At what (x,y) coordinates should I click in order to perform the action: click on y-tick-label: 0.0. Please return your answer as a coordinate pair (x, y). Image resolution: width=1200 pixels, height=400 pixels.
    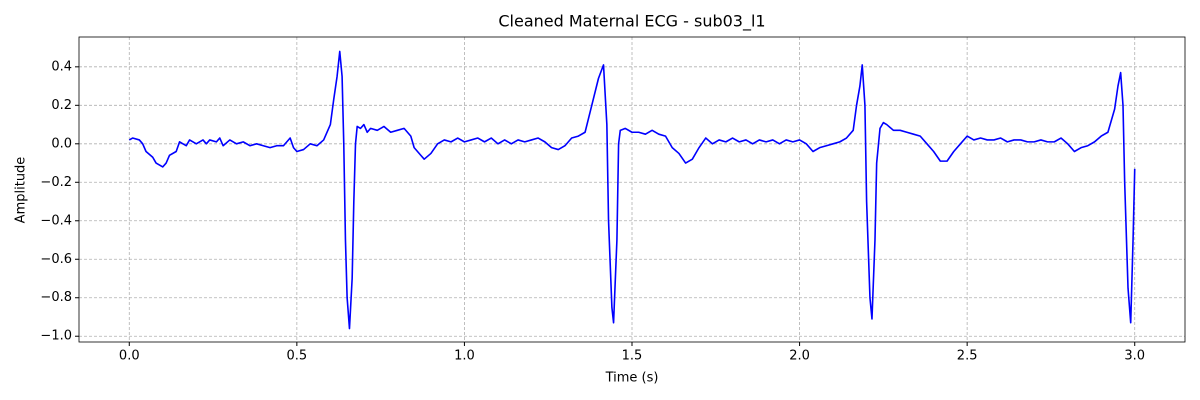
    Looking at the image, I should click on (61, 143).